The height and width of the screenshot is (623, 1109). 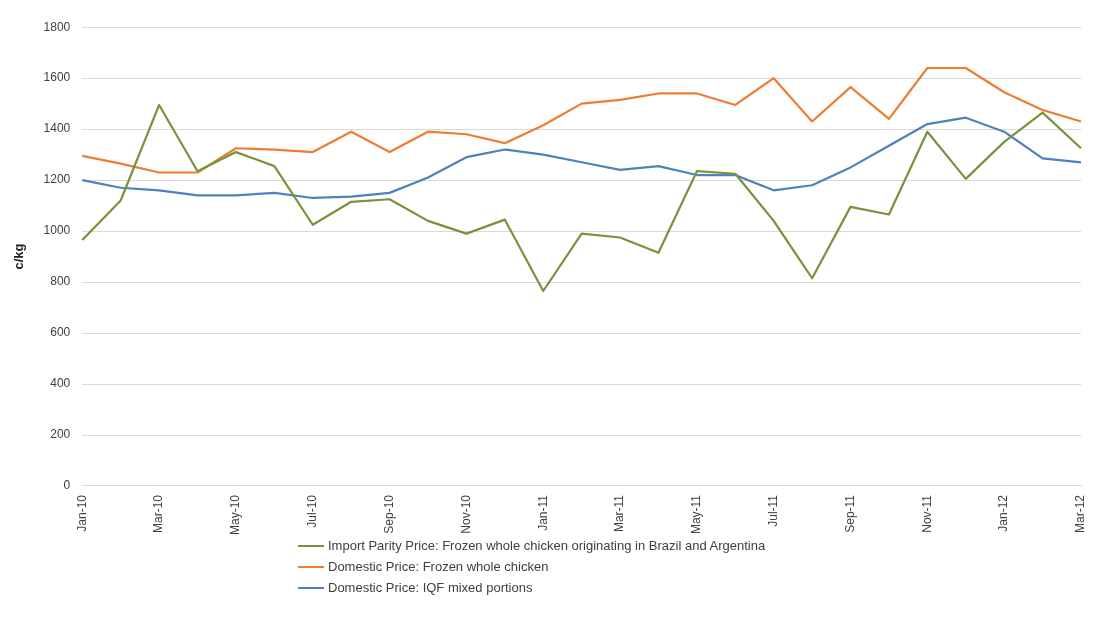 What do you see at coordinates (60, 383) in the screenshot?
I see `y-tick-label: 400` at bounding box center [60, 383].